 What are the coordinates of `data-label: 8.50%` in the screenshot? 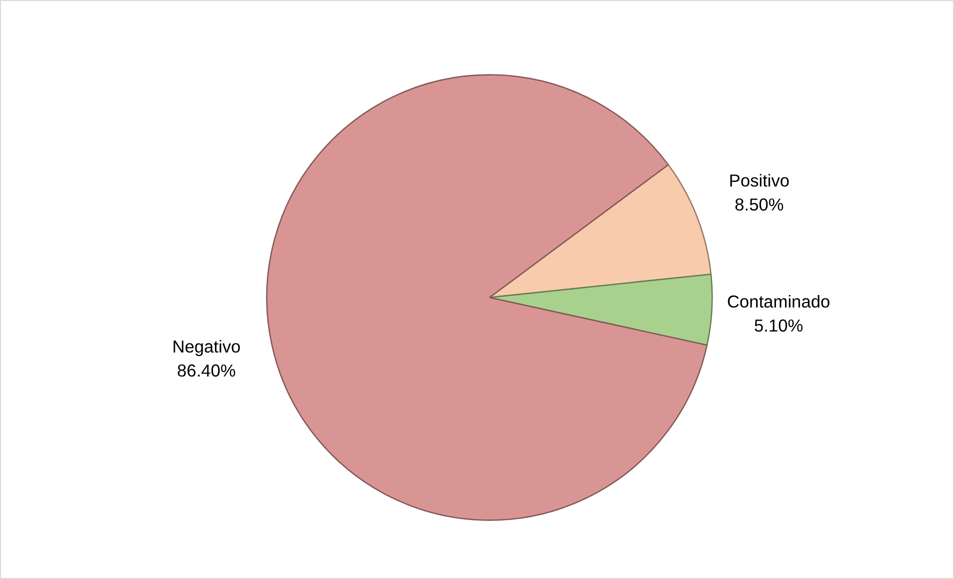 It's located at (759, 204).